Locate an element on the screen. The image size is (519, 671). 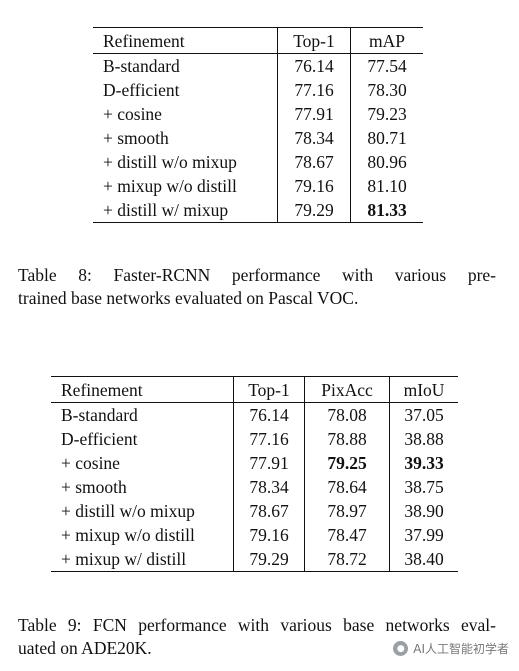
header-map: mAP is located at coordinates (386, 40).